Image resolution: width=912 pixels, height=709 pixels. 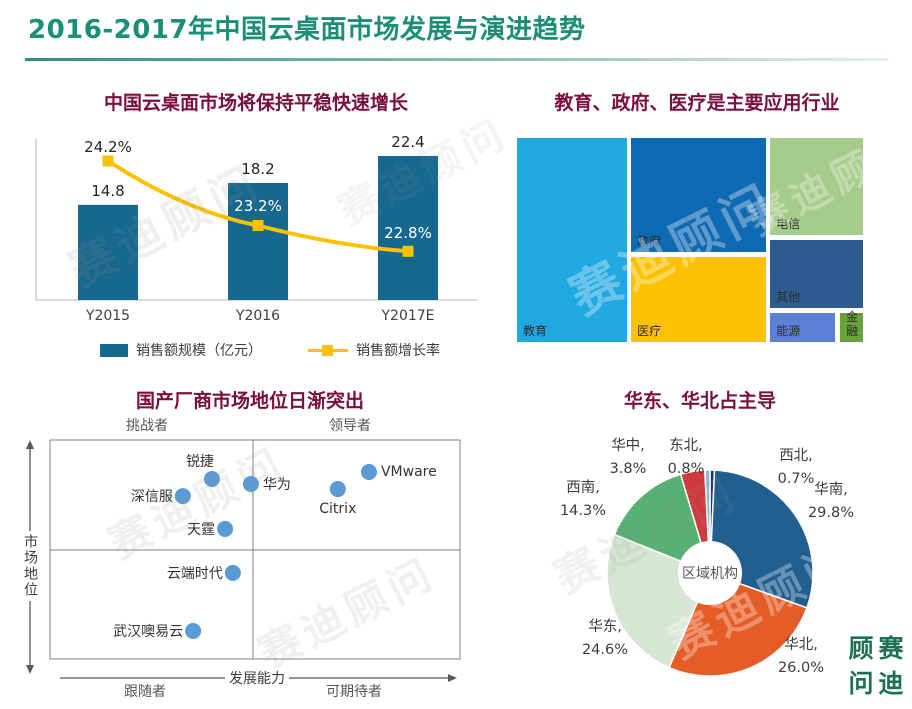 What do you see at coordinates (258, 205) in the screenshot?
I see `rate-value-label: 23.2%` at bounding box center [258, 205].